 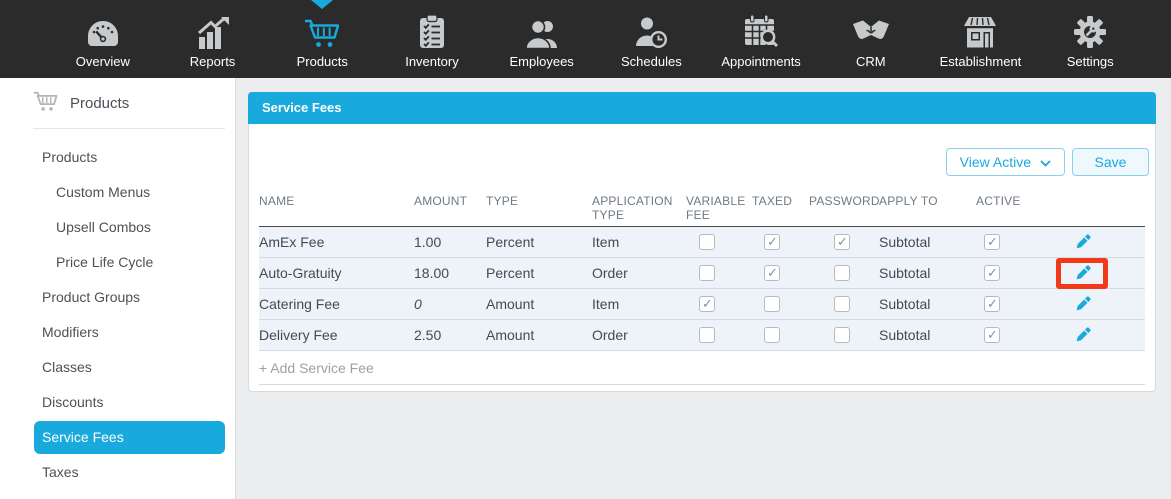 What do you see at coordinates (908, 201) in the screenshot?
I see `col-header-apply-to: APPLY TO` at bounding box center [908, 201].